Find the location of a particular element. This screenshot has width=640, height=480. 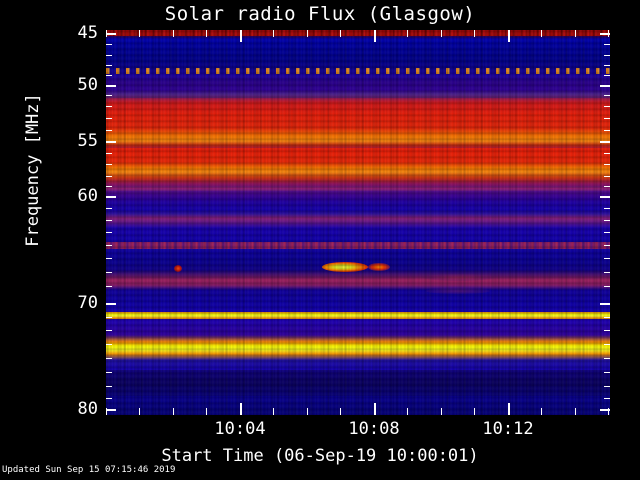

y-tick-label: 45 is located at coordinates (87, 33).